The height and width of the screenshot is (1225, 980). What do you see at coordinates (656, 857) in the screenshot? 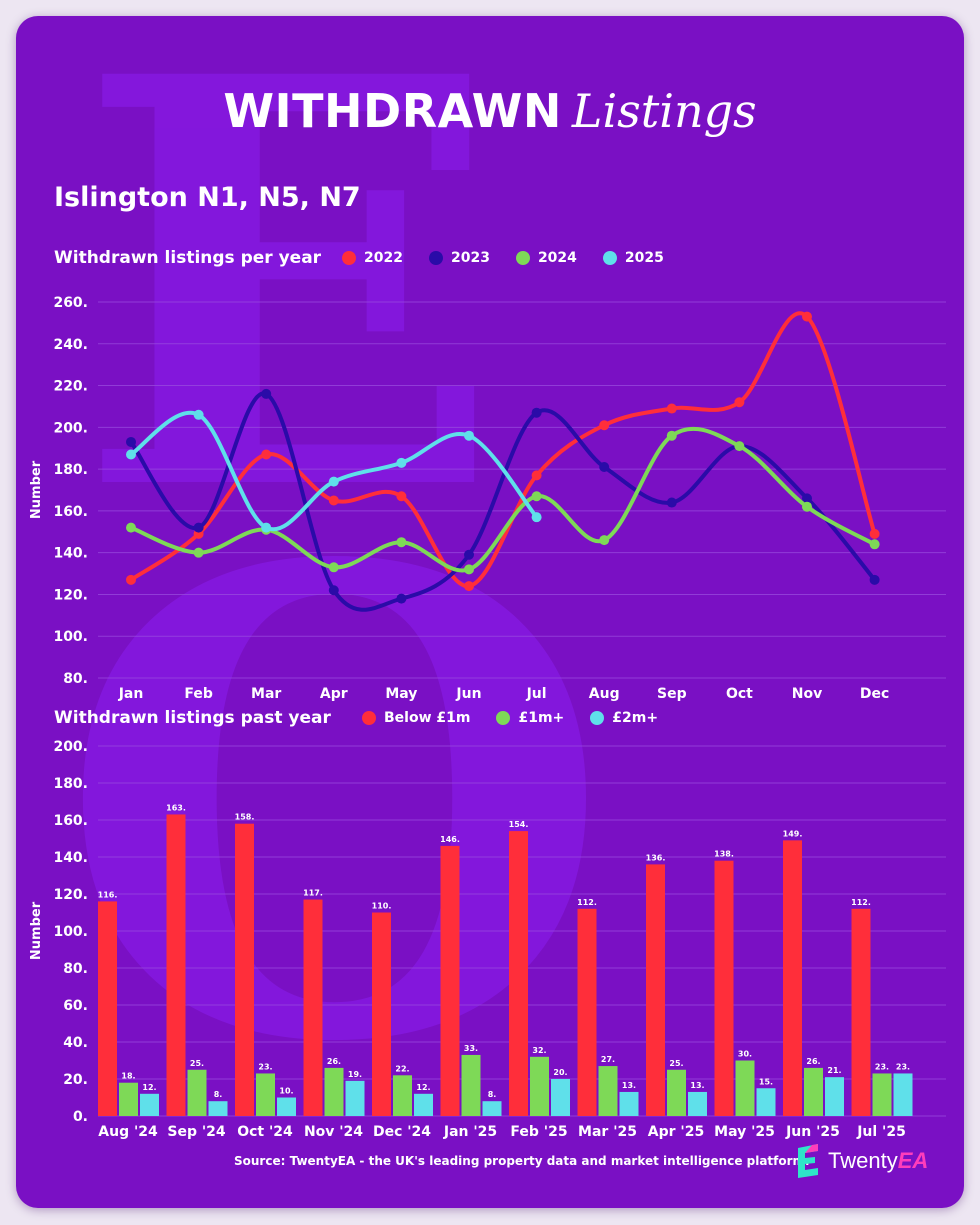
I see `data-label: 136.` at bounding box center [656, 857].